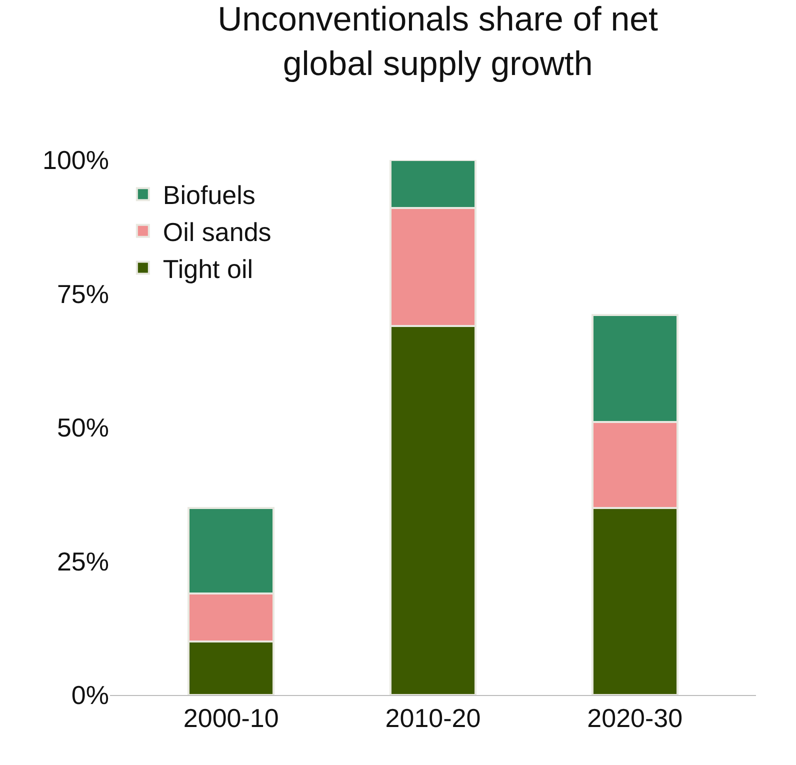  What do you see at coordinates (82, 561) in the screenshot?
I see `y-tick-label: 25%` at bounding box center [82, 561].